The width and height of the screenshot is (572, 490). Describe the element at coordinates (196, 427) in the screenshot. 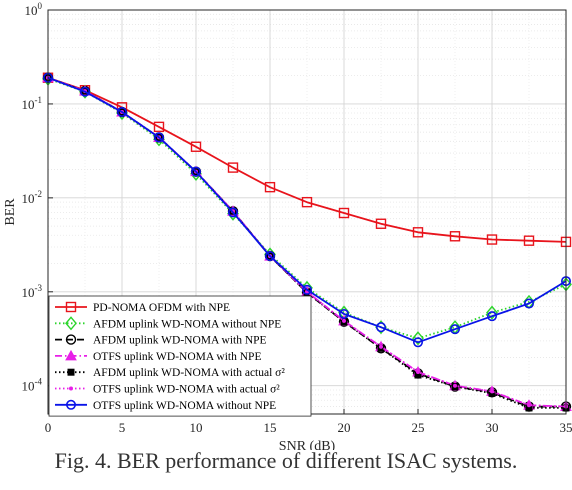

I see `x-tick-label: 10` at that location.